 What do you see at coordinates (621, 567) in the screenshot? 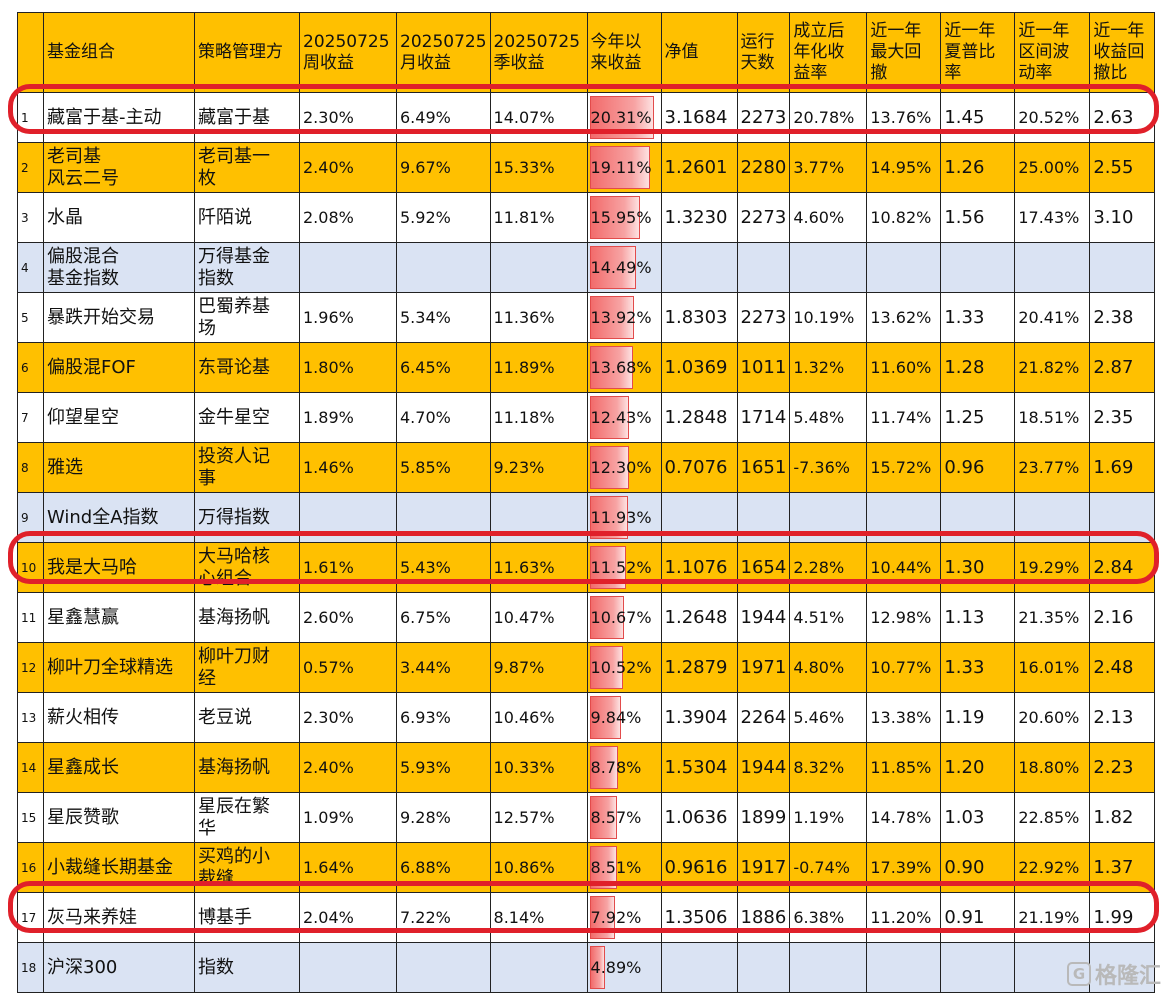
I see `ytd-value: 11.52%` at bounding box center [621, 567].